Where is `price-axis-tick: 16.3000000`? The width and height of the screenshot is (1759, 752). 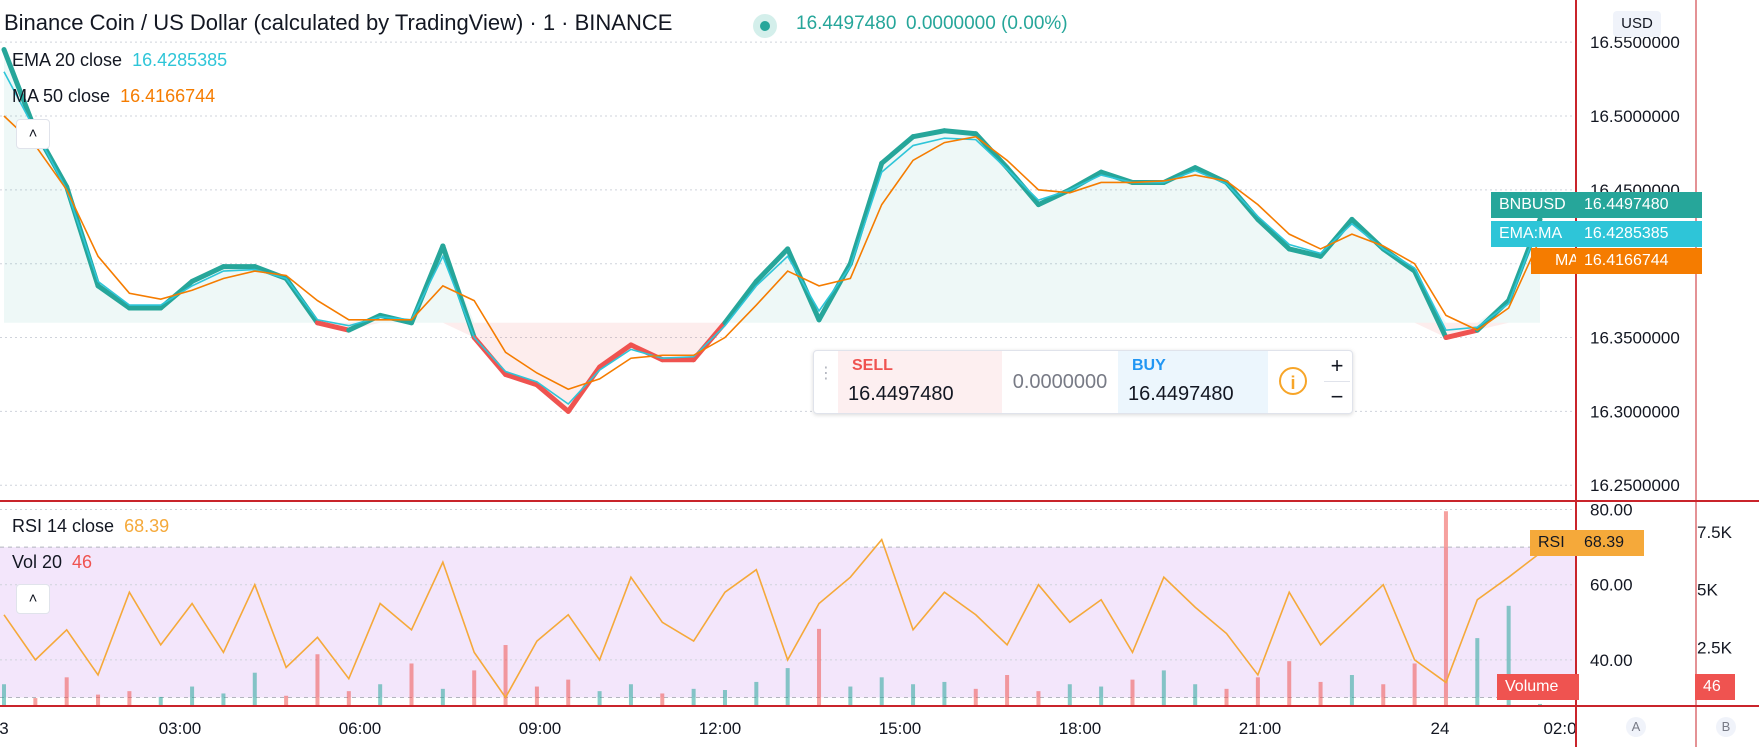 price-axis-tick: 16.3000000 is located at coordinates (1635, 411).